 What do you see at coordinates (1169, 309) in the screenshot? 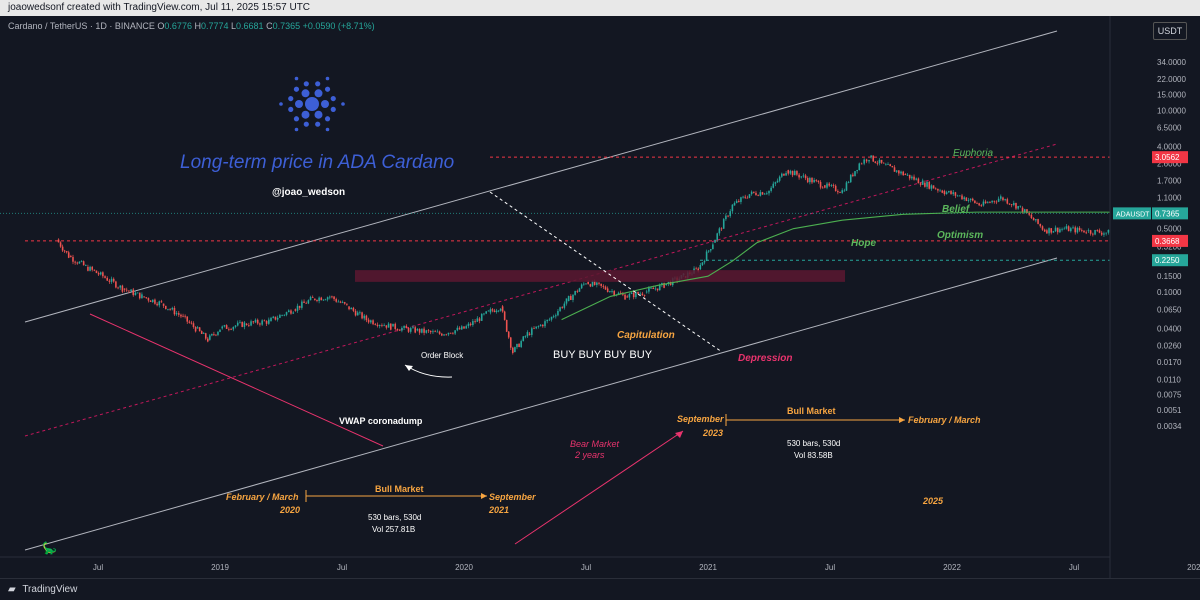
I see `y-tick-label: 0.0650` at bounding box center [1169, 309].